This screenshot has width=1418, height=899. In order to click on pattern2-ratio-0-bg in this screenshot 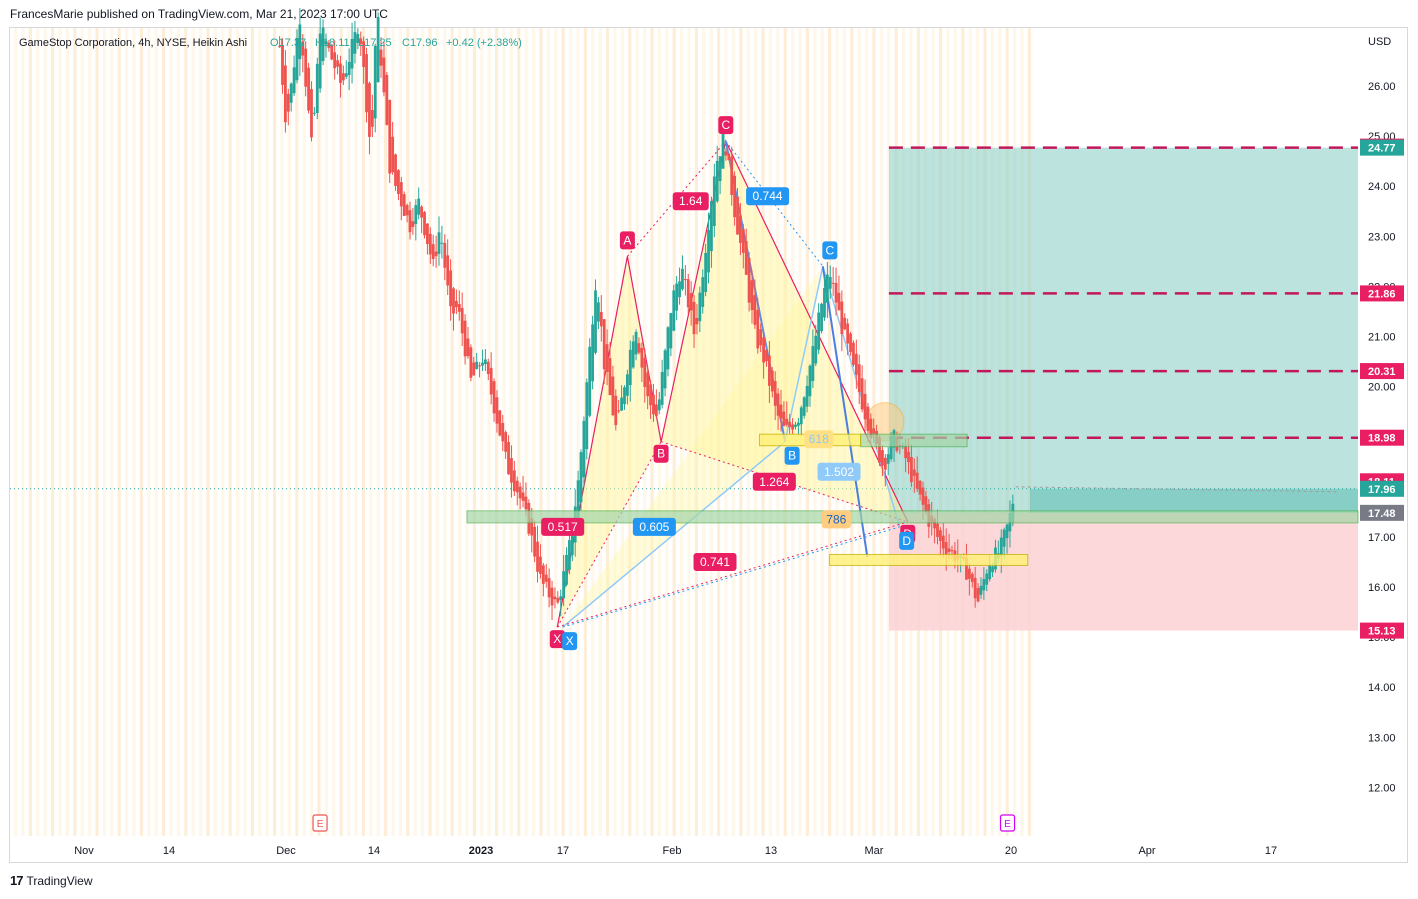, I will do `click(768, 196)`.